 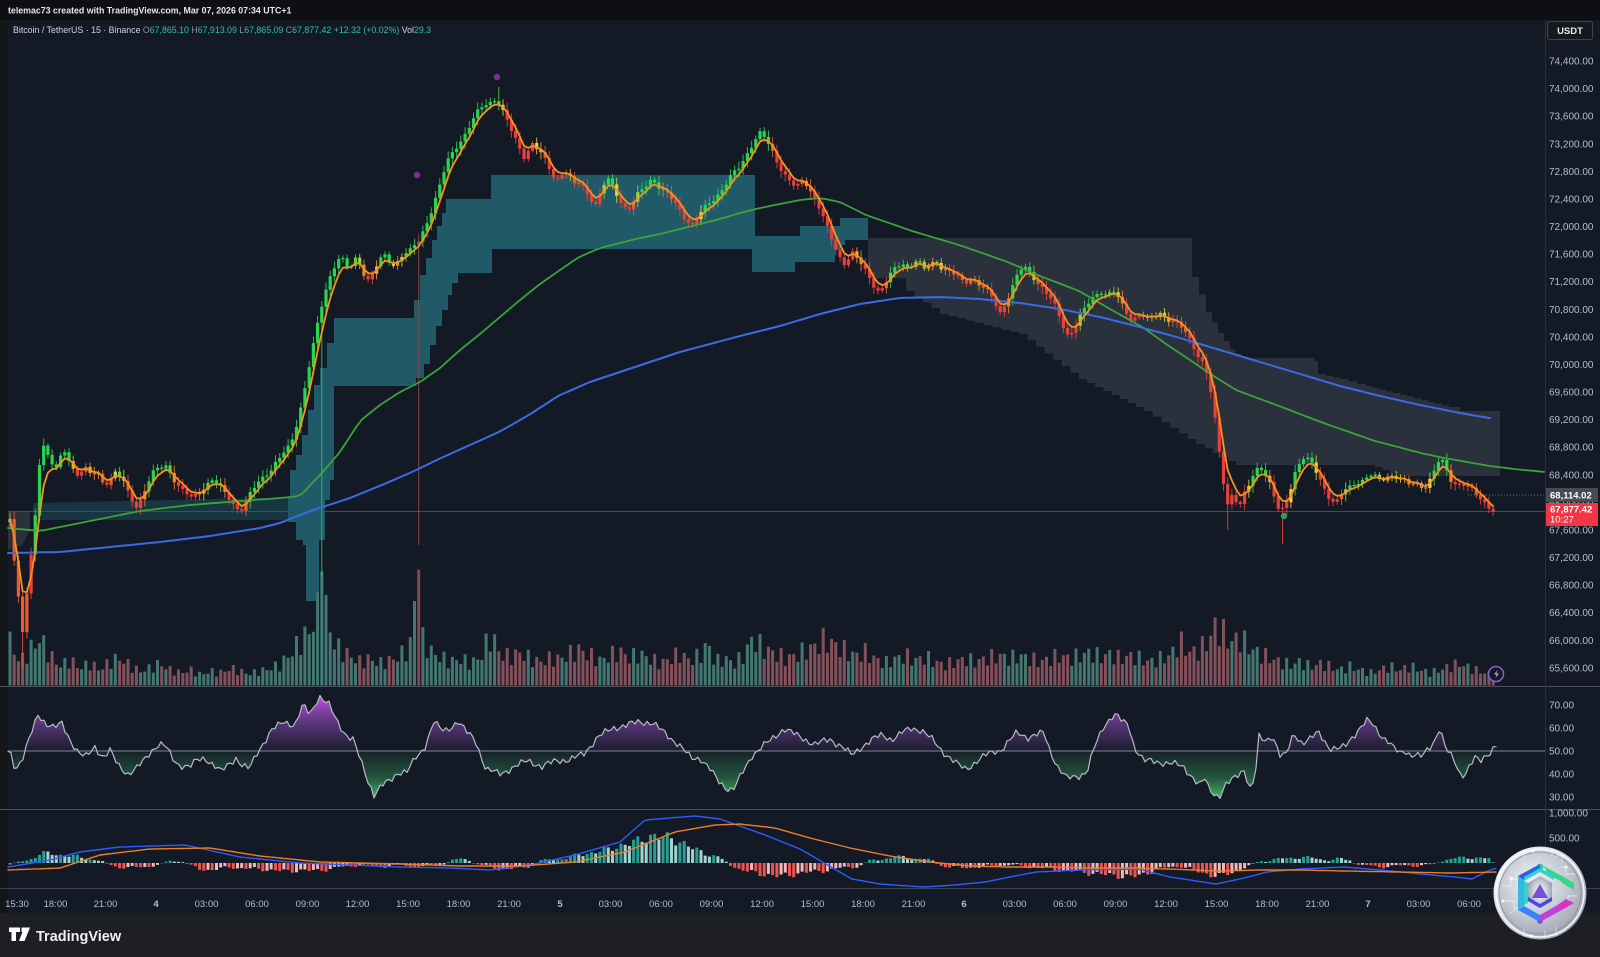 What do you see at coordinates (1571, 668) in the screenshot?
I see `svg-text: 65,600.00` at bounding box center [1571, 668].